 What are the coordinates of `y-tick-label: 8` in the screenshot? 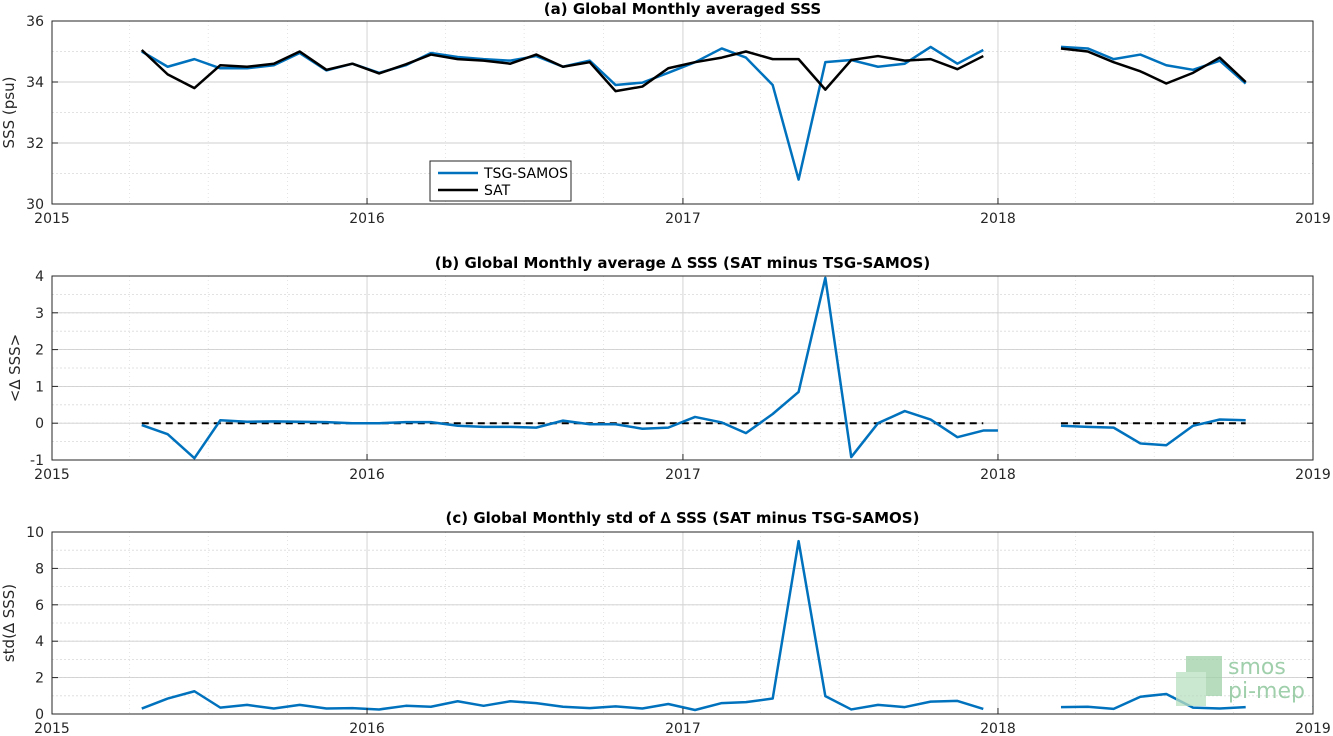 It's located at (39, 569).